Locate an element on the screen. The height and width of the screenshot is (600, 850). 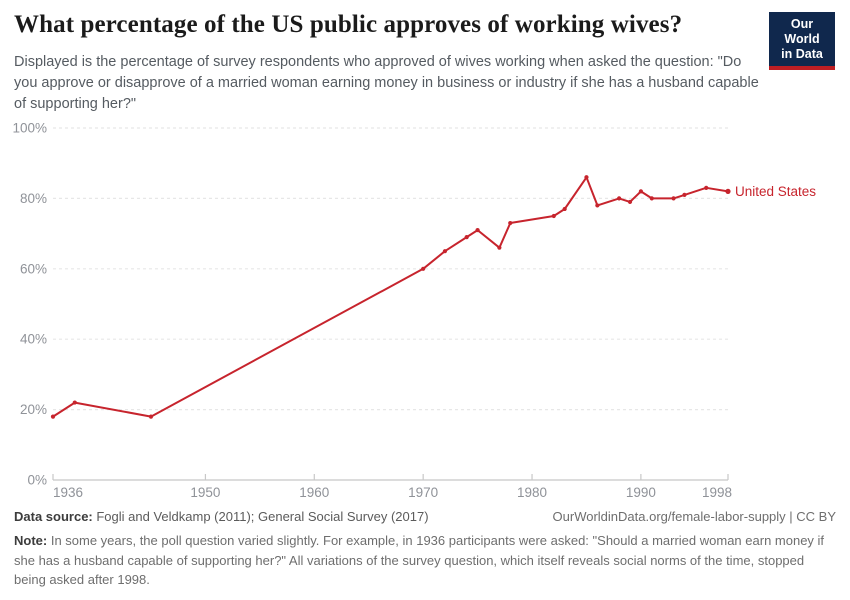
x-axis-tick-label: 1980 is located at coordinates (532, 492).